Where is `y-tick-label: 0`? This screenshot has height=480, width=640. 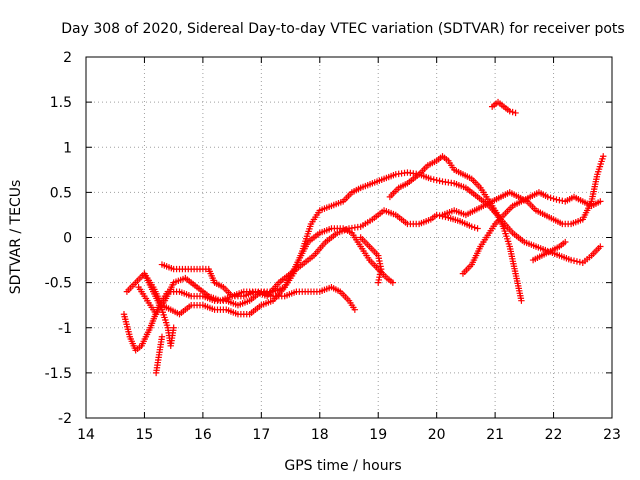 y-tick-label: 0 is located at coordinates (67, 239).